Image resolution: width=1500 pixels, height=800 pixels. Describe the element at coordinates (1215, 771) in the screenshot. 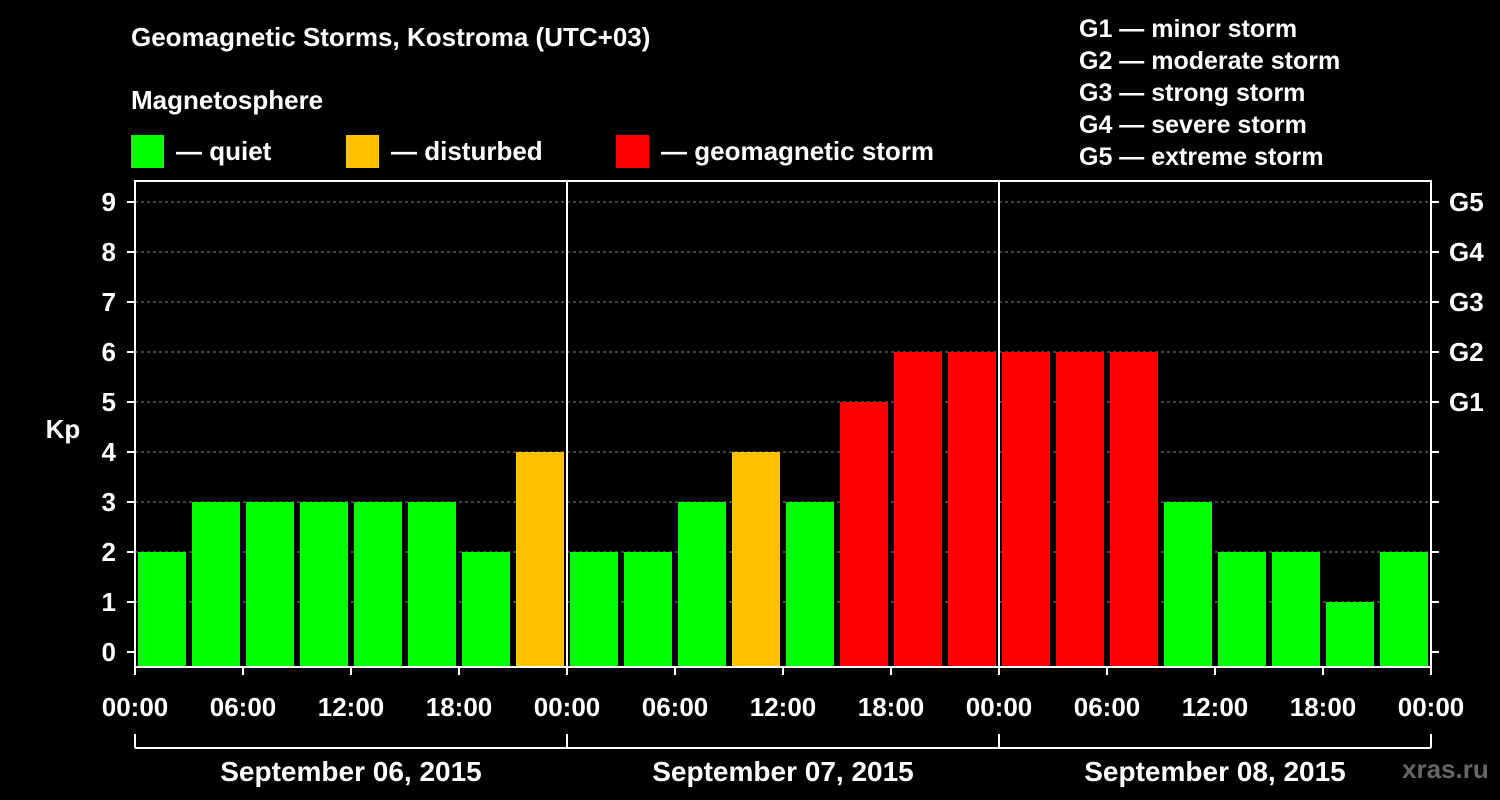

I see `day-label: September 08, 2015` at that location.